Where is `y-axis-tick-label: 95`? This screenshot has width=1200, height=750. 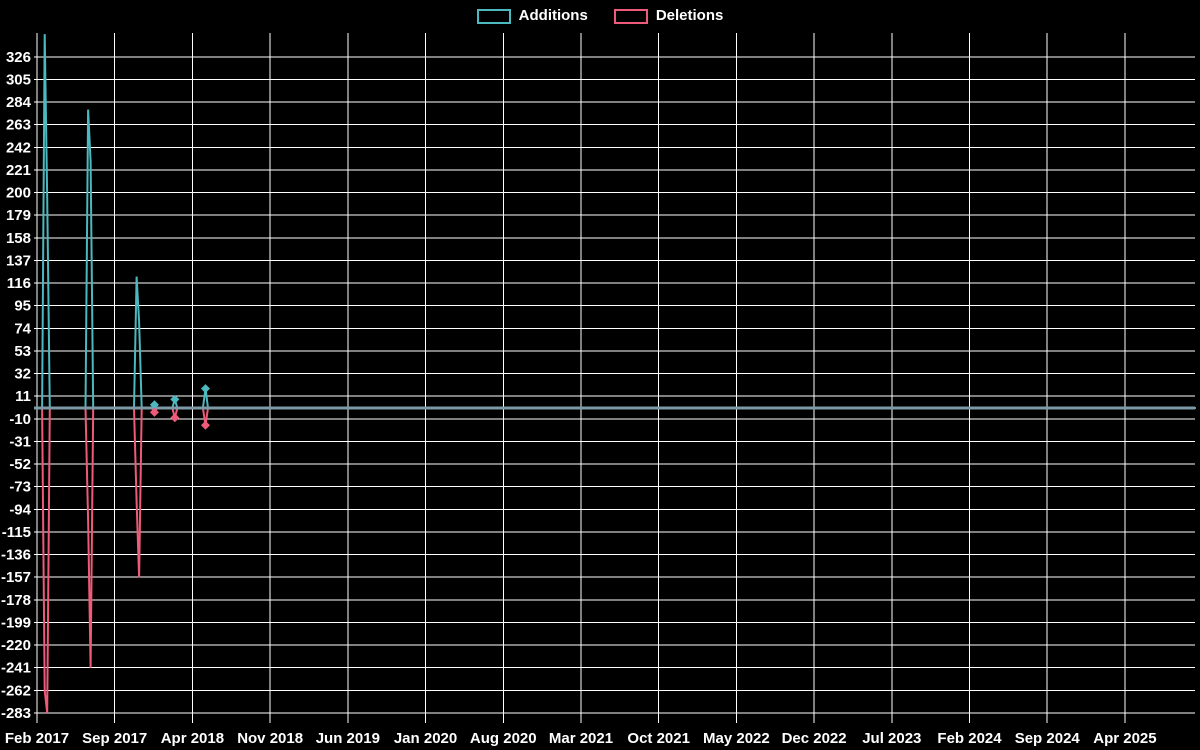
y-axis-tick-label: 95 is located at coordinates (22, 306).